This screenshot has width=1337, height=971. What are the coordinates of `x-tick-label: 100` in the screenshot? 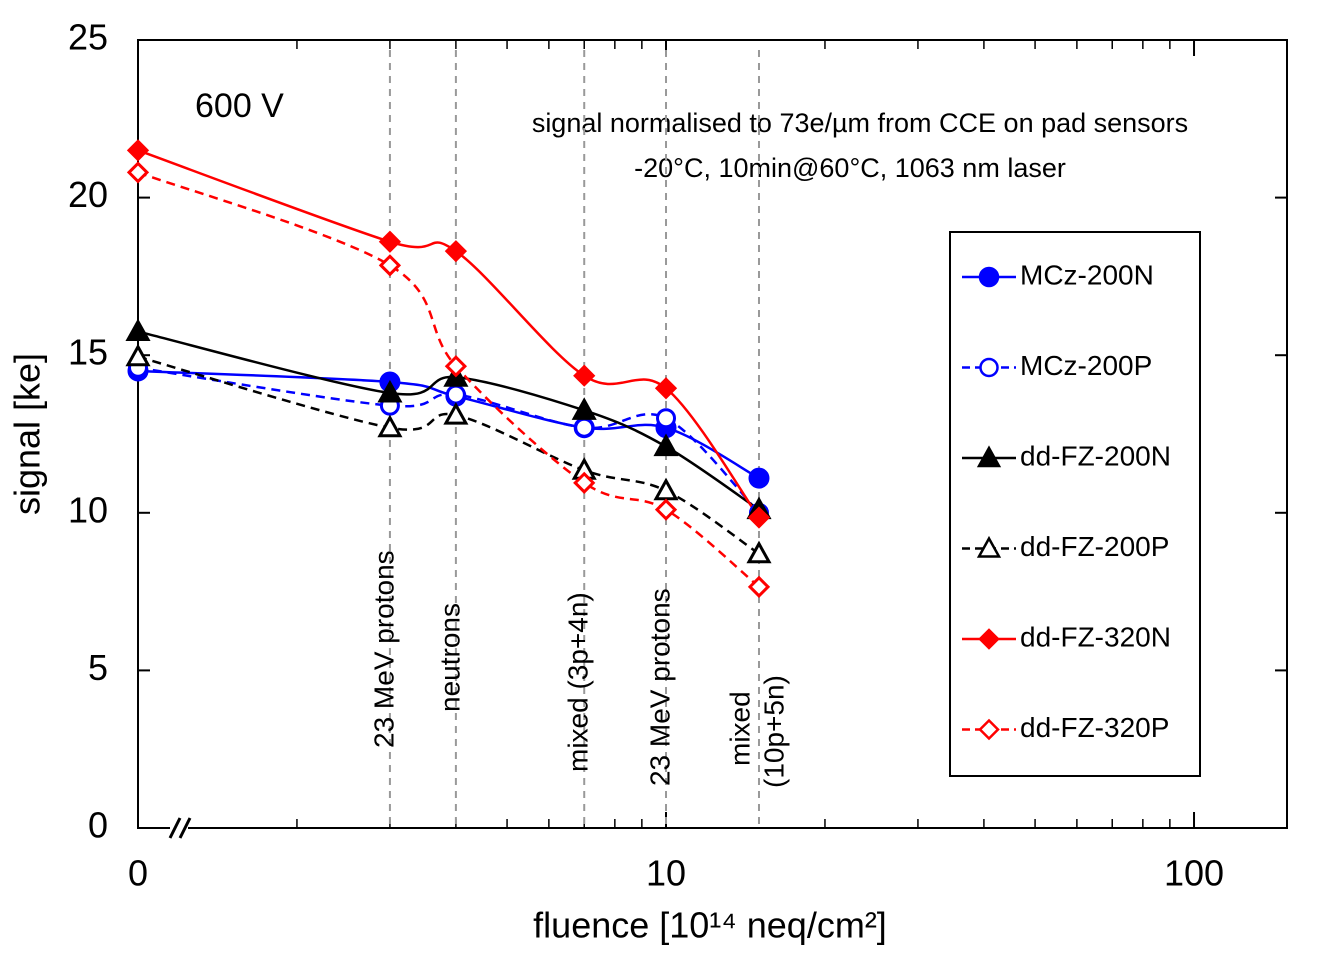 It's located at (1194, 873).